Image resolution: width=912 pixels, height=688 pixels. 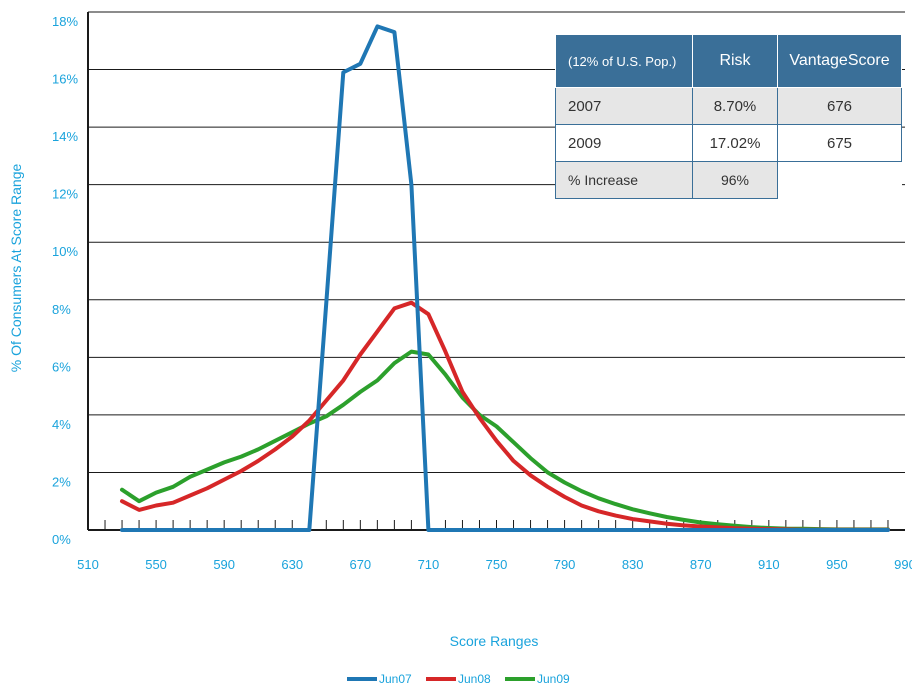 I want to click on x-tick-label: 950, so click(x=837, y=564).